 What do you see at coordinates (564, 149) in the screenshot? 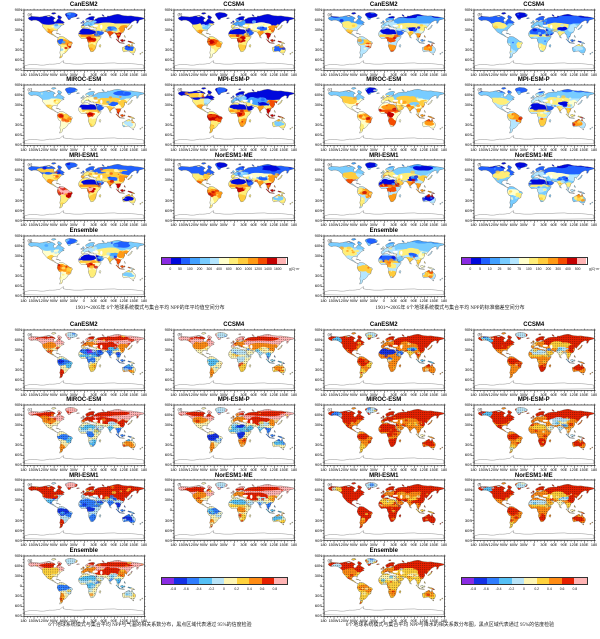
I see `x-axis-label: 90E` at bounding box center [564, 149].